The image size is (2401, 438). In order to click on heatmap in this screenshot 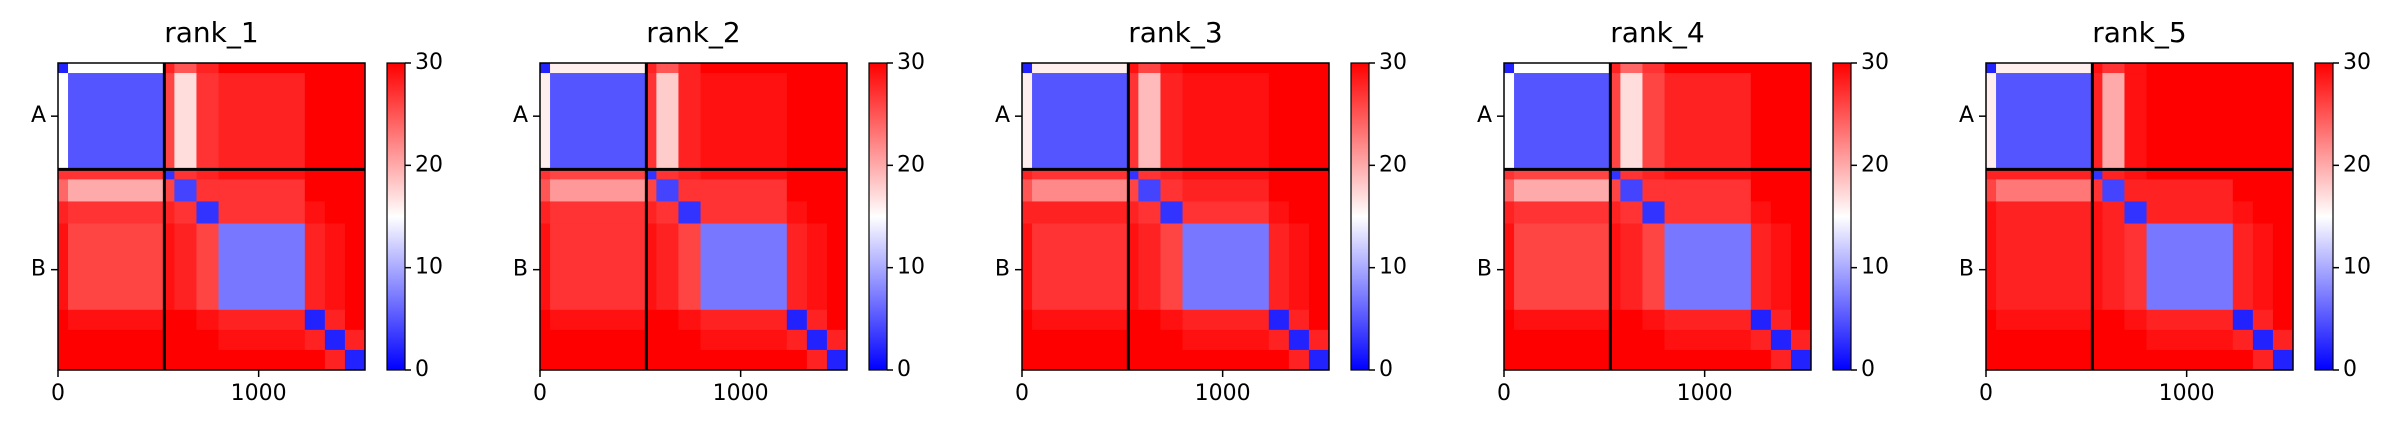, I will do `click(1176, 217)`.